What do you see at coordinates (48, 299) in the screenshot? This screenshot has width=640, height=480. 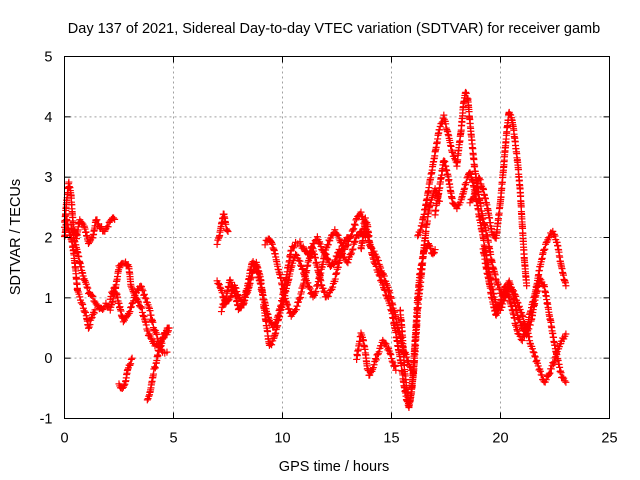 I see `y-tick-label: 1` at bounding box center [48, 299].